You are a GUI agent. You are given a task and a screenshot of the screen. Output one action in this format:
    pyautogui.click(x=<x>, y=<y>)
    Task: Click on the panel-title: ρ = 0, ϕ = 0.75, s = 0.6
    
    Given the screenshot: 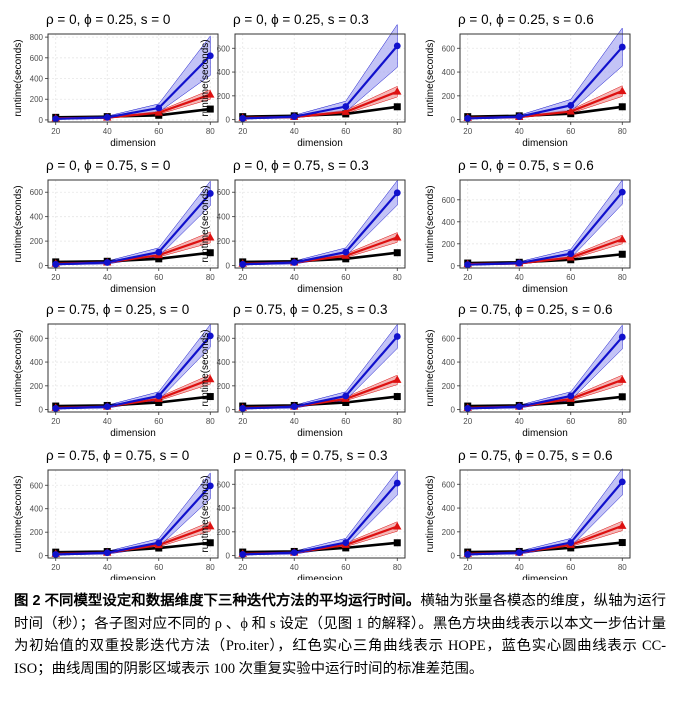 What is the action you would take?
    pyautogui.click(x=526, y=165)
    